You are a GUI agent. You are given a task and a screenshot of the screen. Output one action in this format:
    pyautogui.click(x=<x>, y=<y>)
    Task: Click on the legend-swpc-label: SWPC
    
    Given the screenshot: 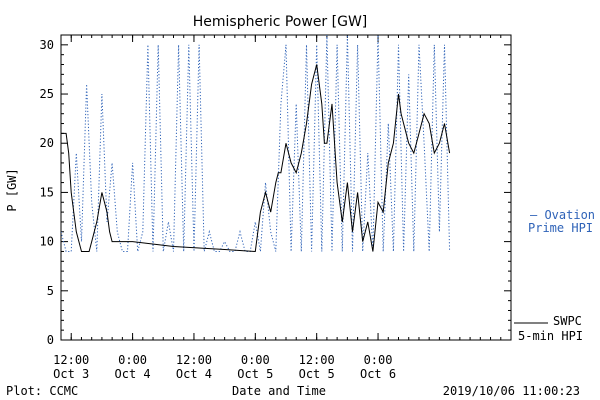 What is the action you would take?
    pyautogui.click(x=567, y=321)
    